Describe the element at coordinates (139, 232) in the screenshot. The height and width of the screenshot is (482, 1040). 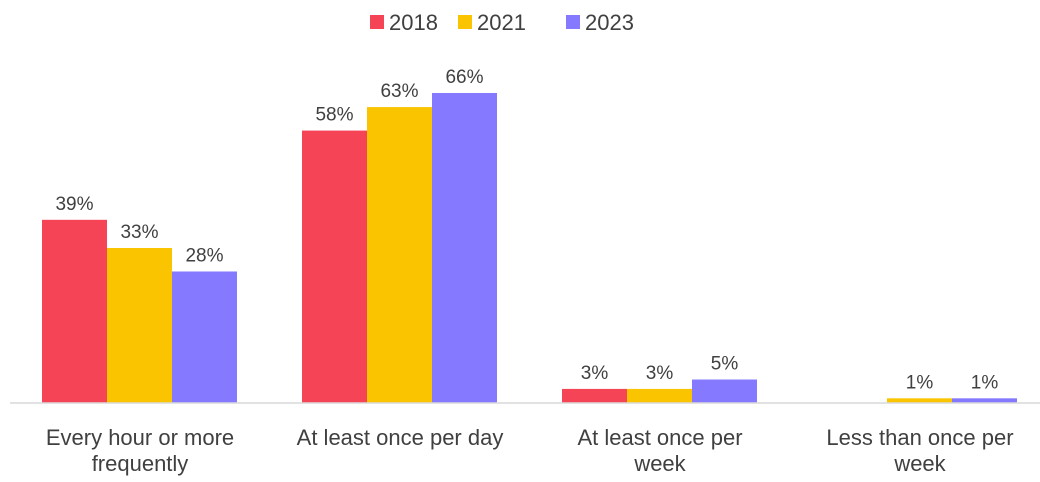
I see `data-label-2021-1: 33%` at that location.